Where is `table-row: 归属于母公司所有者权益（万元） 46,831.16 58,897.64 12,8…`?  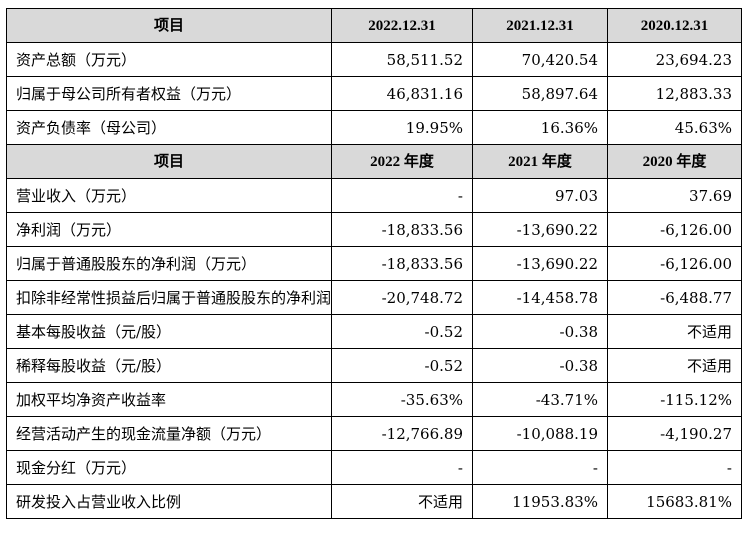
table-row: 归属于母公司所有者权益（万元） 46,831.16 58,897.64 12,8… is located at coordinates (374, 93).